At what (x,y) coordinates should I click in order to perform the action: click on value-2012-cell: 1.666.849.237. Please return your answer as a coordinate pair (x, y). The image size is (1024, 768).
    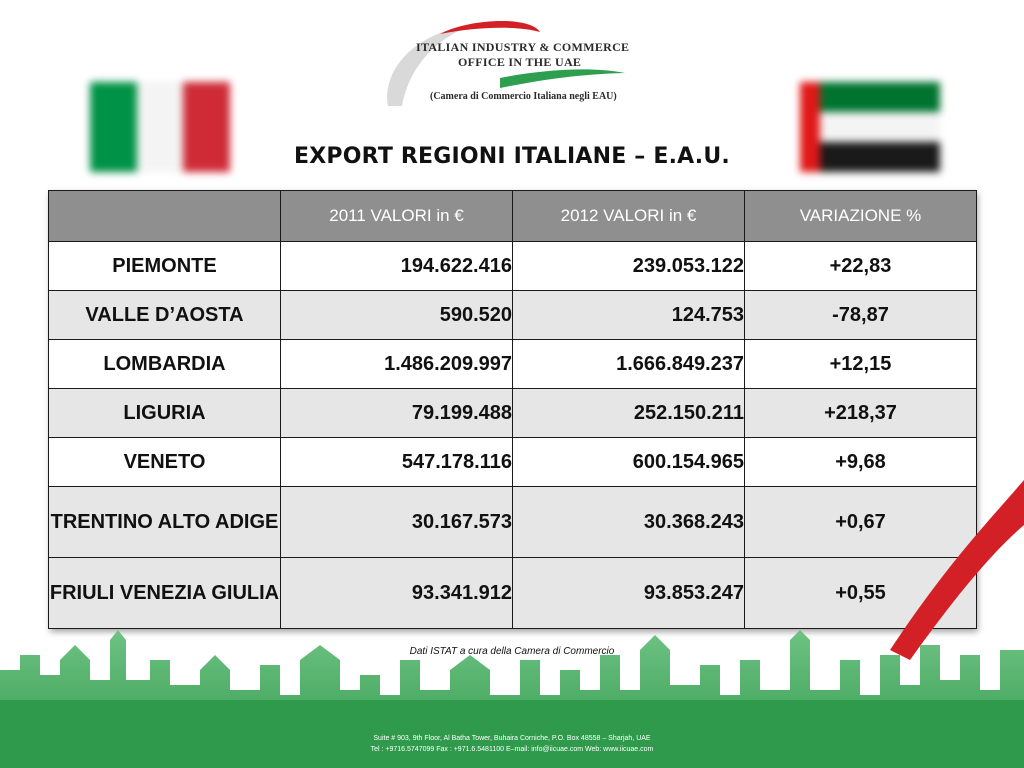
    Looking at the image, I should click on (628, 364).